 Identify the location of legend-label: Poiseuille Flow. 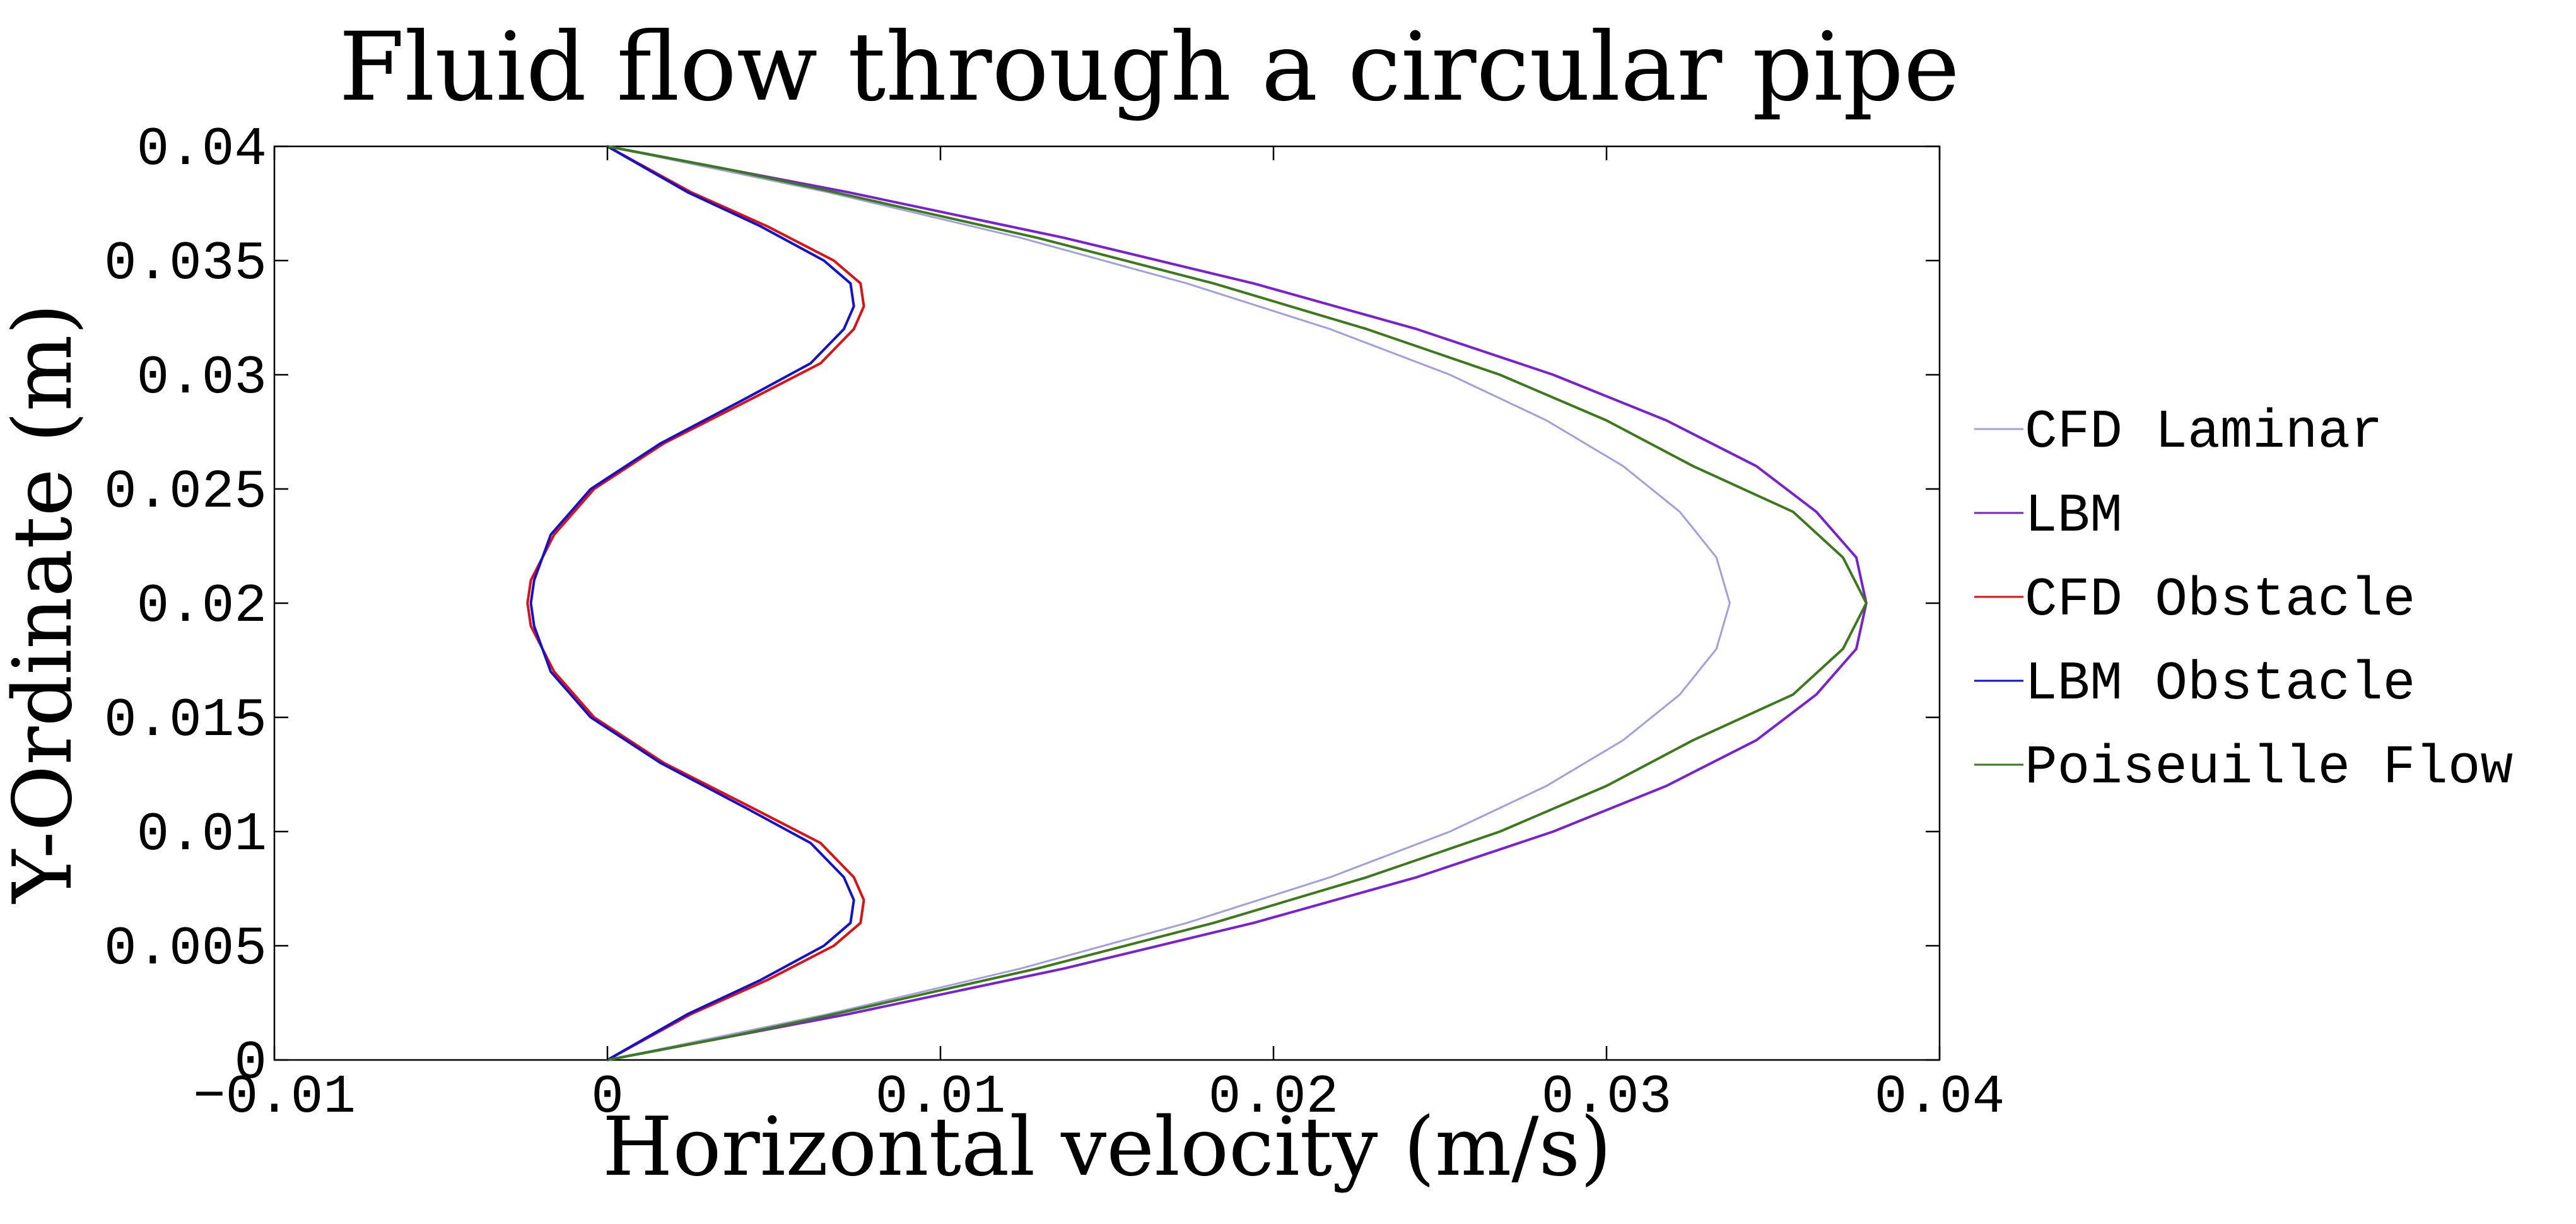
(2269, 768).